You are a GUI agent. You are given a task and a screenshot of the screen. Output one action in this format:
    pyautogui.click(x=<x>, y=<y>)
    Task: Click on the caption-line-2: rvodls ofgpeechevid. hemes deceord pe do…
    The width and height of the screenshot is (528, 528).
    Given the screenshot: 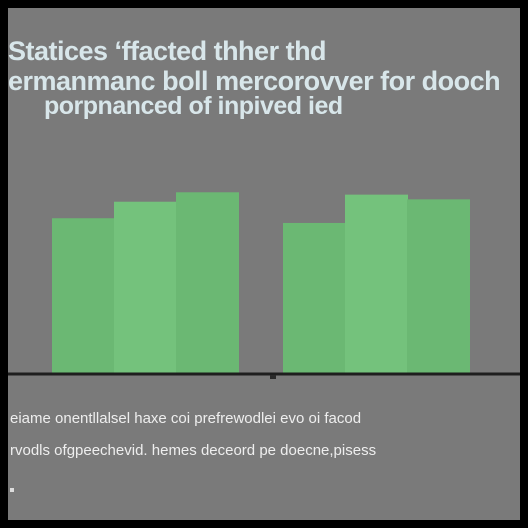 What is the action you would take?
    pyautogui.click(x=193, y=450)
    